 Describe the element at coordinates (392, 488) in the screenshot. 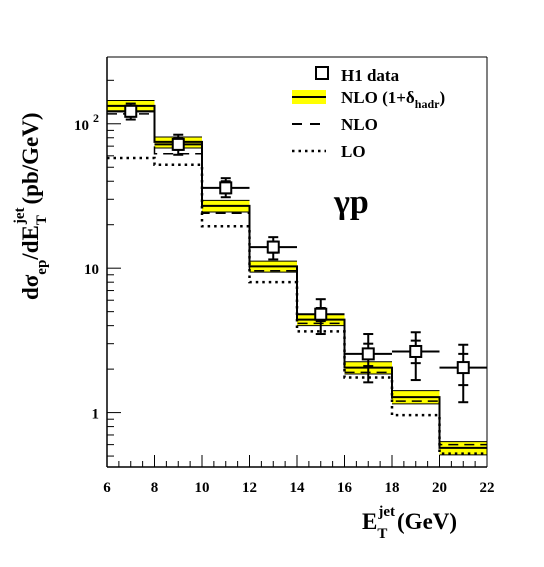

I see `x-tick-label: 18` at that location.